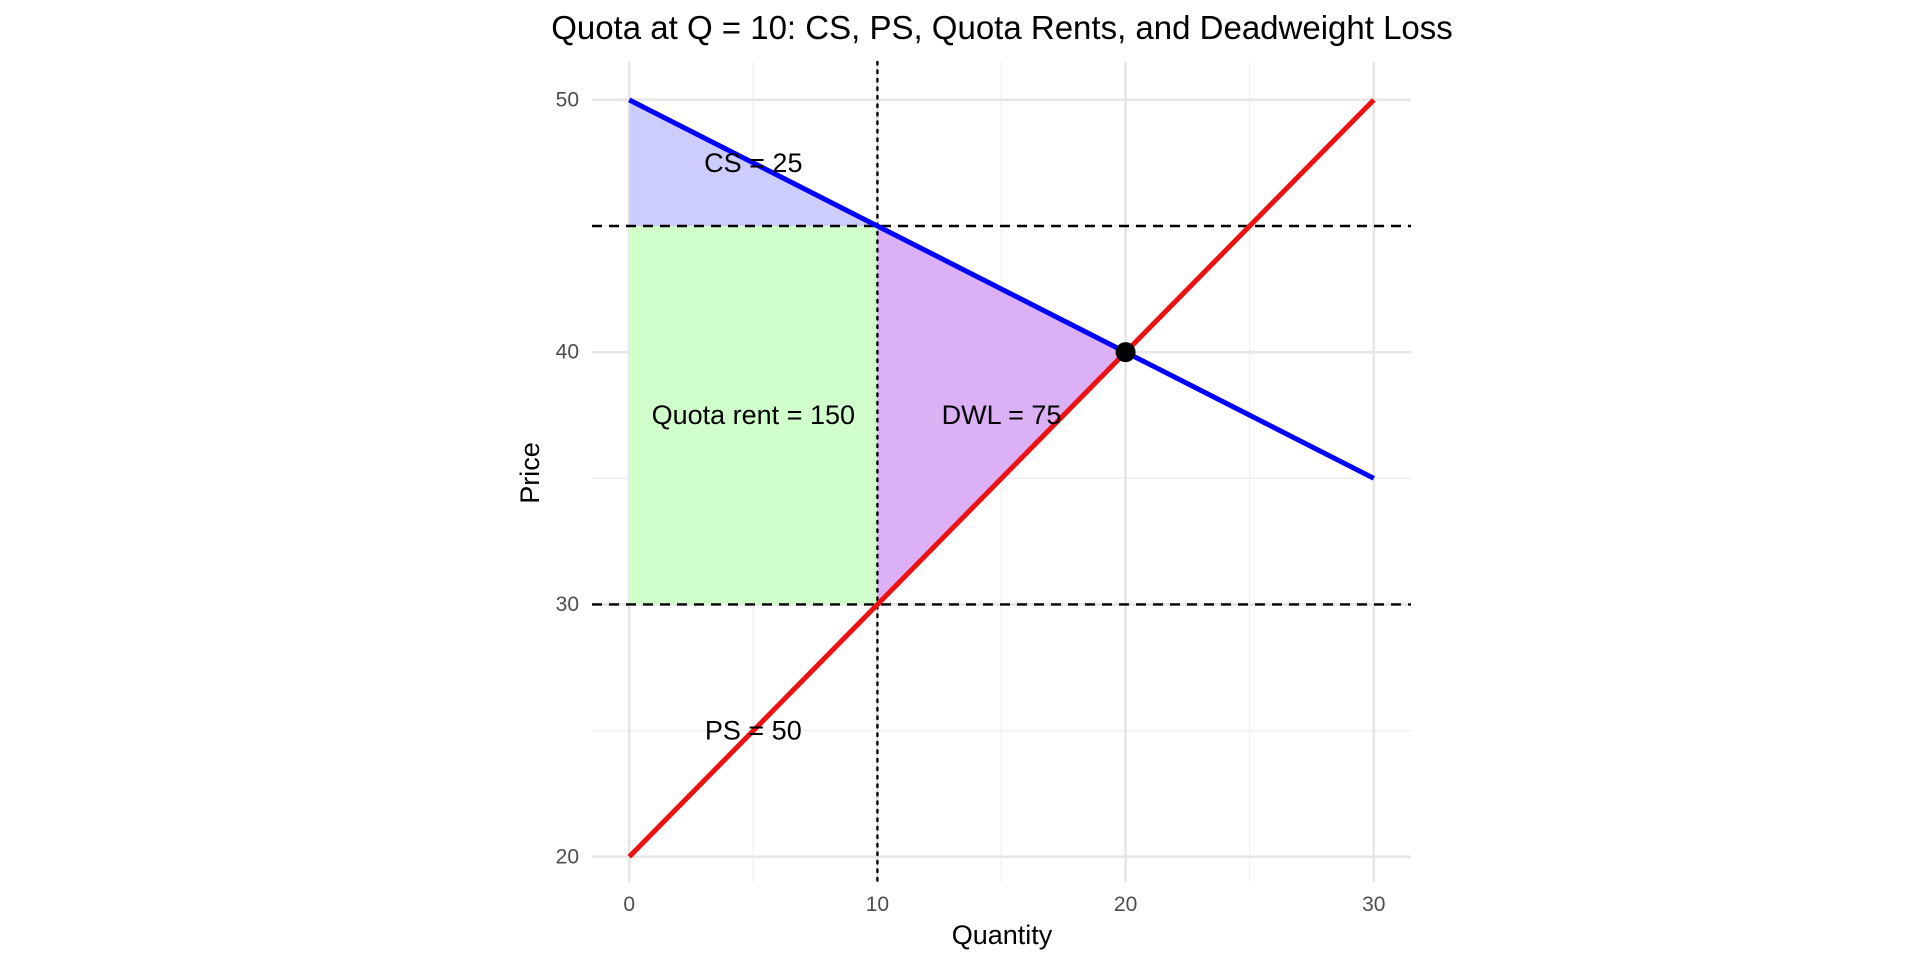 This screenshot has height=960, width=1920. Describe the element at coordinates (567, 352) in the screenshot. I see `y-tick-label: 40` at that location.